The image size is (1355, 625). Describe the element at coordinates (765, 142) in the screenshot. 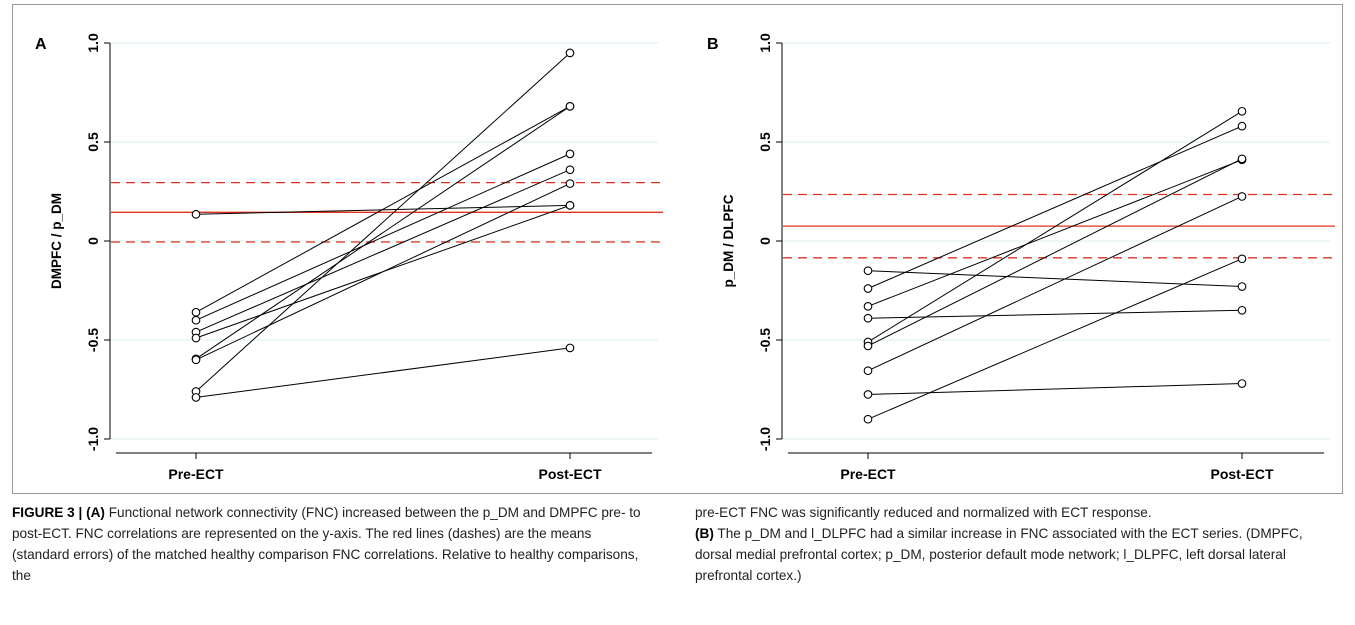

I see `panel-b-y-tick-label: 0.5` at that location.